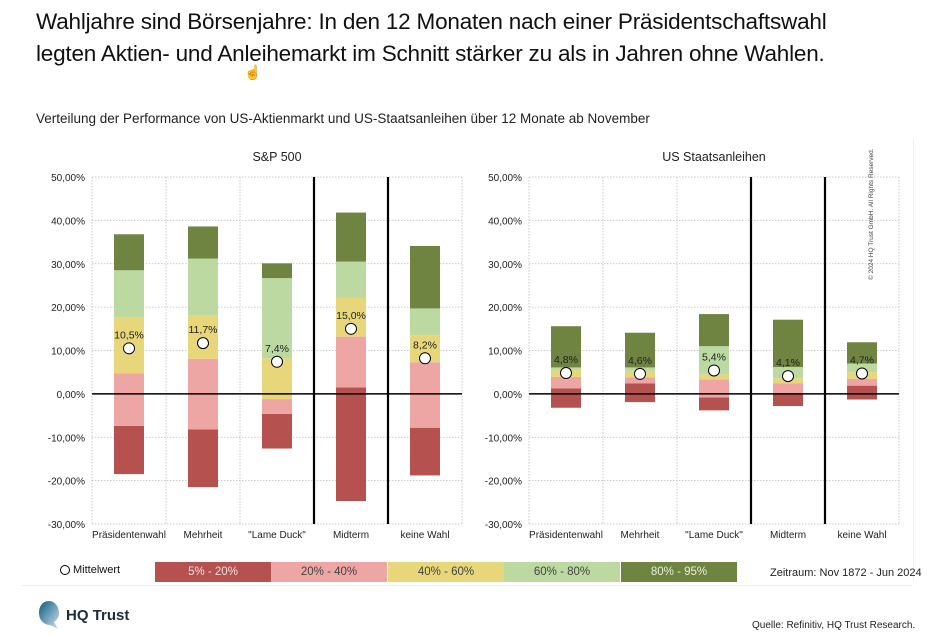 This screenshot has height=636, width=940. What do you see at coordinates (913, 360) in the screenshot?
I see `divider` at bounding box center [913, 360].